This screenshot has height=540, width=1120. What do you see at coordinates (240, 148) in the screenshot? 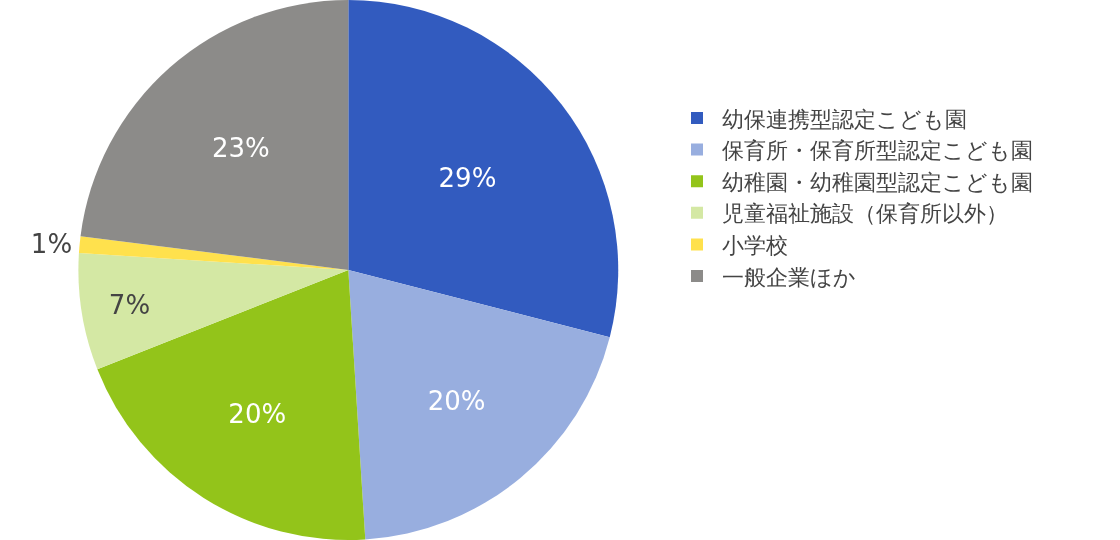
I see `data-label: 23%` at bounding box center [240, 148].